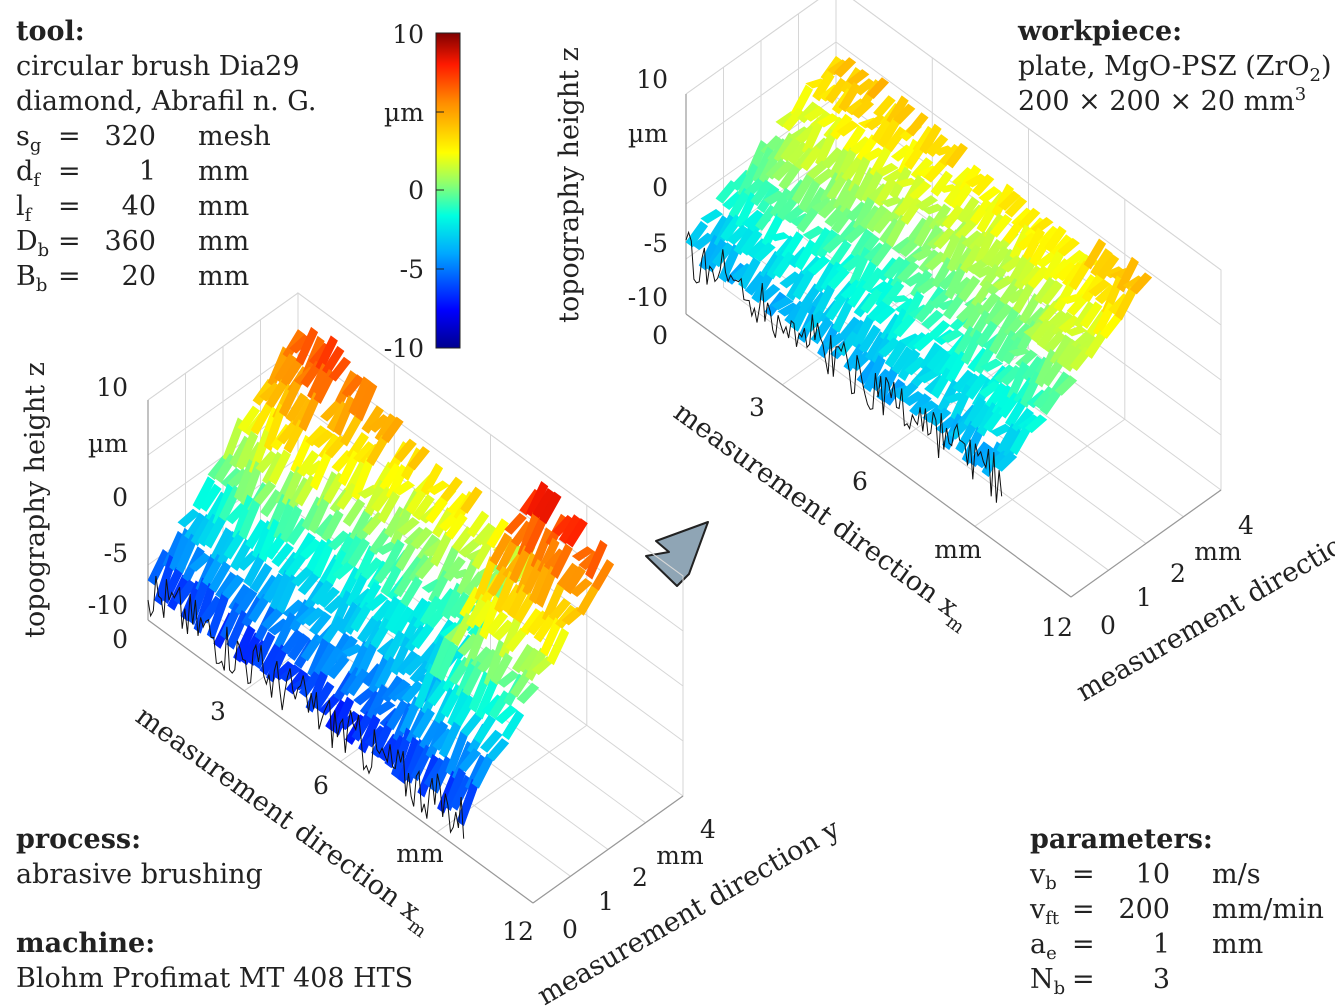 The width and height of the screenshot is (1335, 1008). I want to click on process-heading: process:, so click(79, 839).